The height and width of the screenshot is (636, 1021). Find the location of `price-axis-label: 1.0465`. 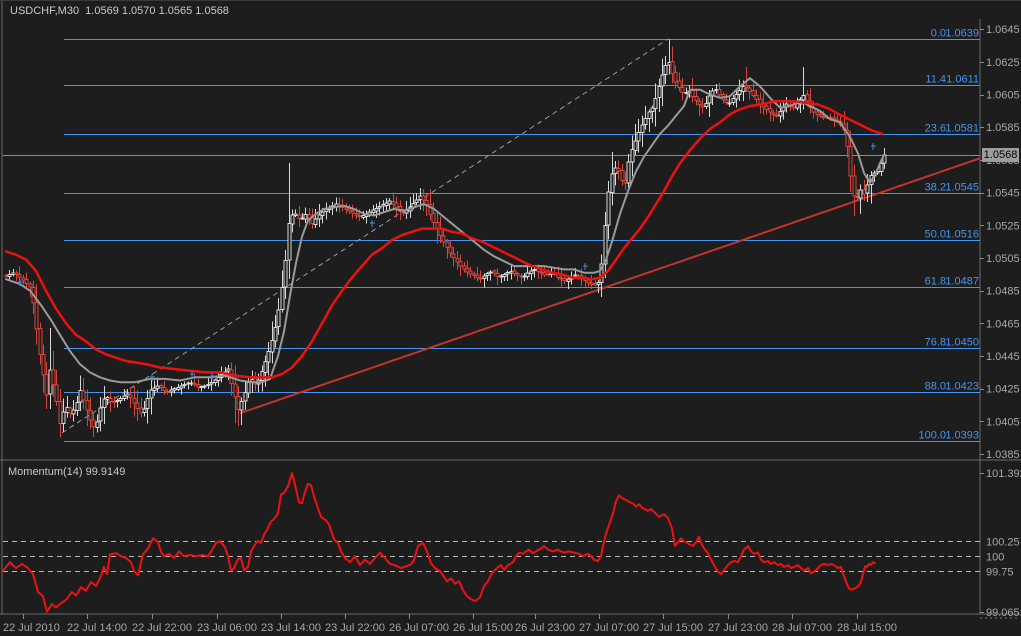

price-axis-label: 1.0465 is located at coordinates (1003, 324).